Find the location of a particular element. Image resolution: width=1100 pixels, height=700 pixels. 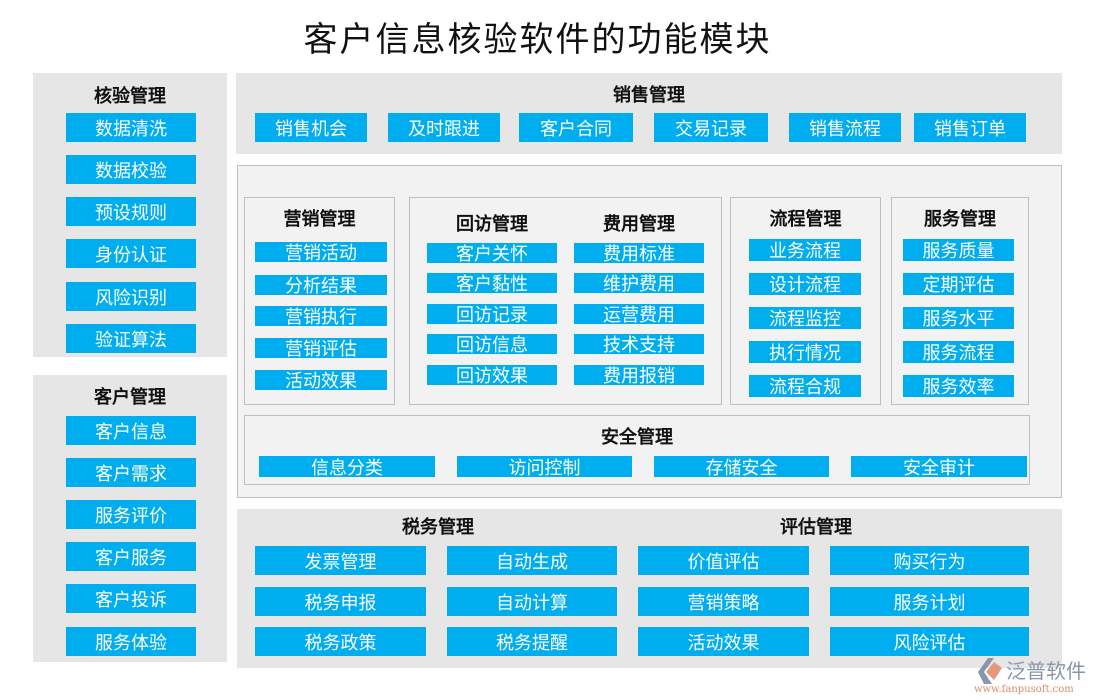

process-item: 流程合规 is located at coordinates (805, 386).